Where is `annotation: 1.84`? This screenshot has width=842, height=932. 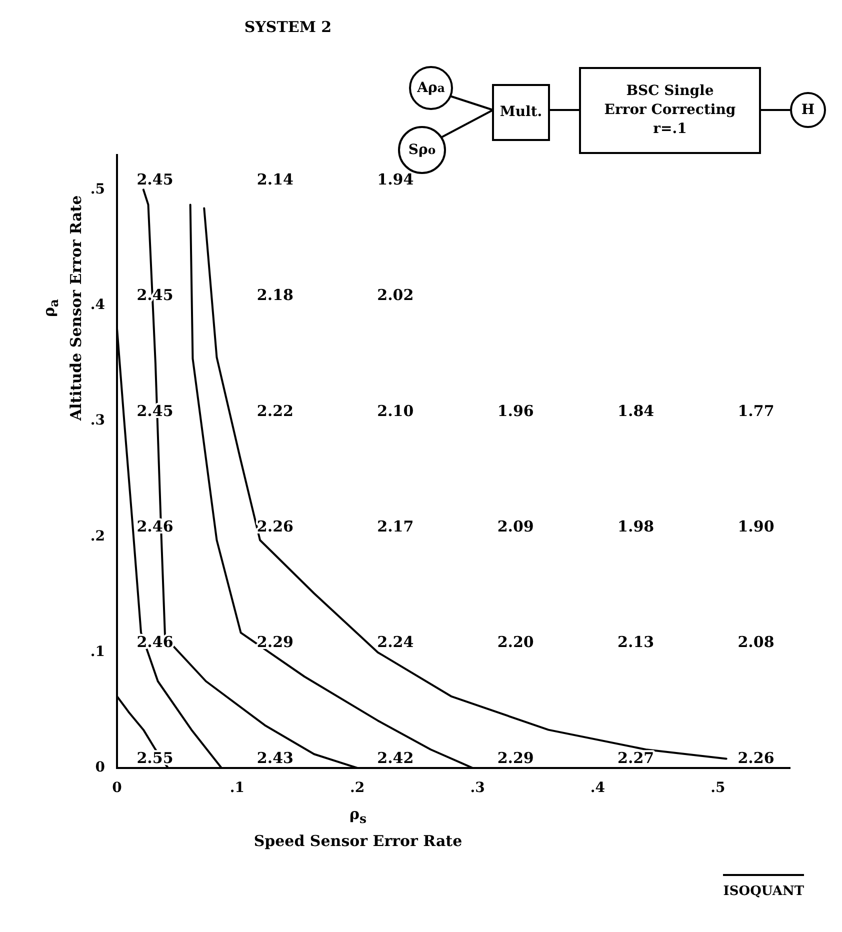 annotation: 1.84 is located at coordinates (636, 411).